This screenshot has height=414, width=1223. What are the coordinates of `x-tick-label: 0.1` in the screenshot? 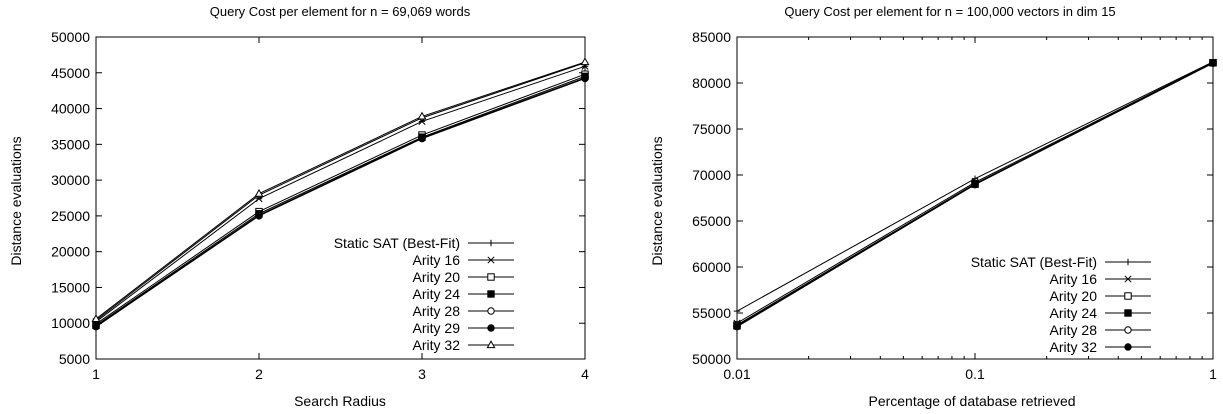 It's located at (975, 374).